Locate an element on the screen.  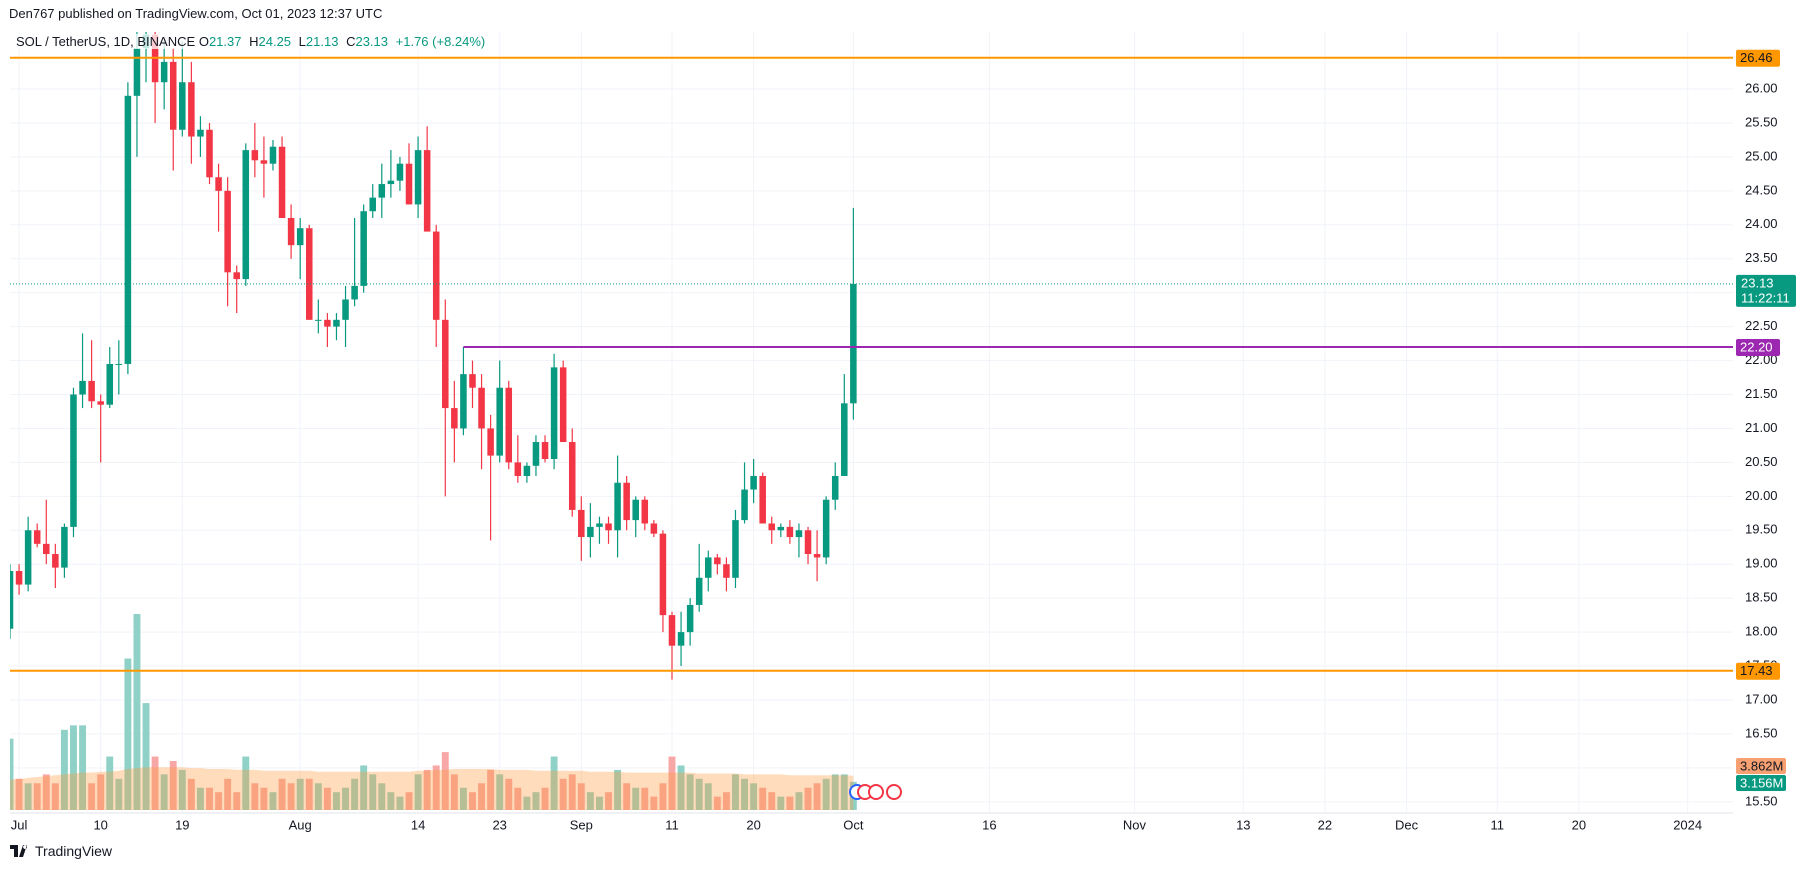
level-label: 17.43 is located at coordinates (1756, 670).